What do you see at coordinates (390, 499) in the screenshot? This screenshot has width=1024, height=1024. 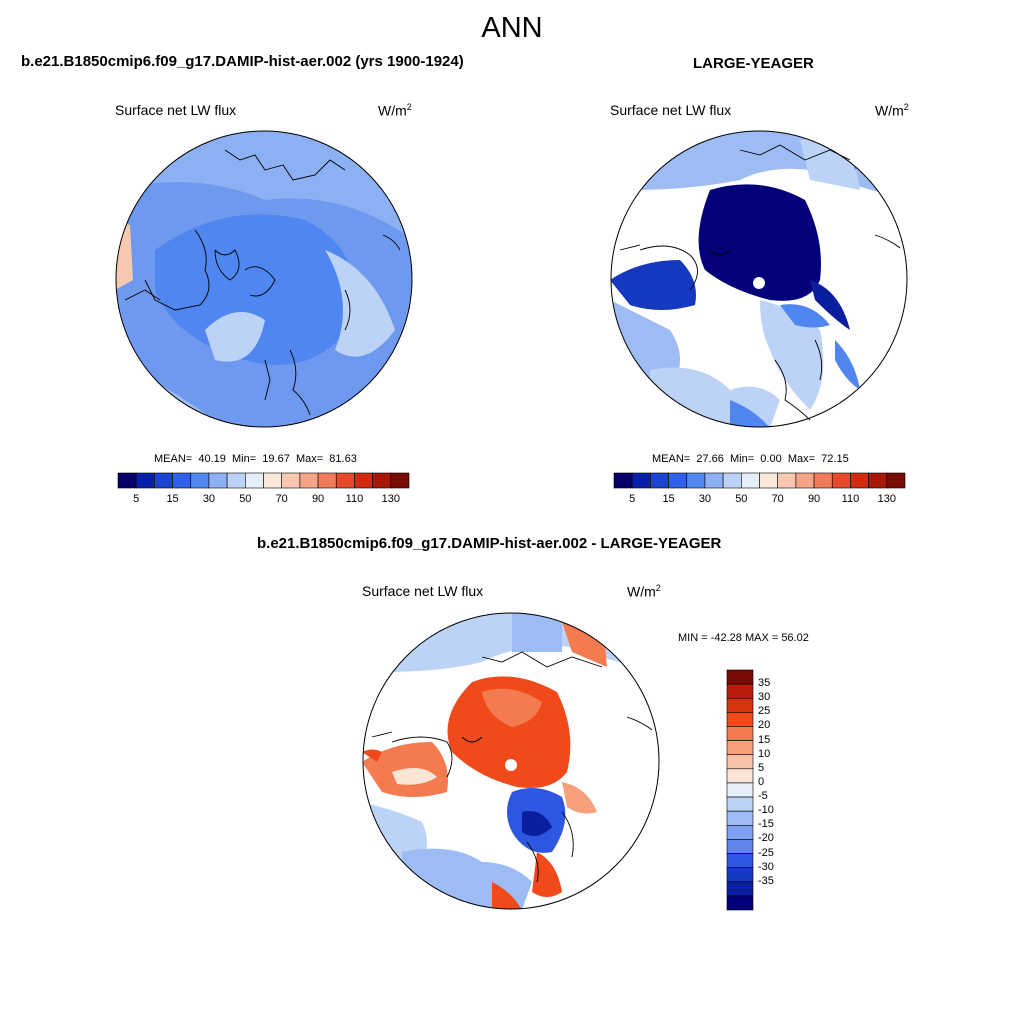 I see `left-colorbar-tick-label: 130` at bounding box center [390, 499].